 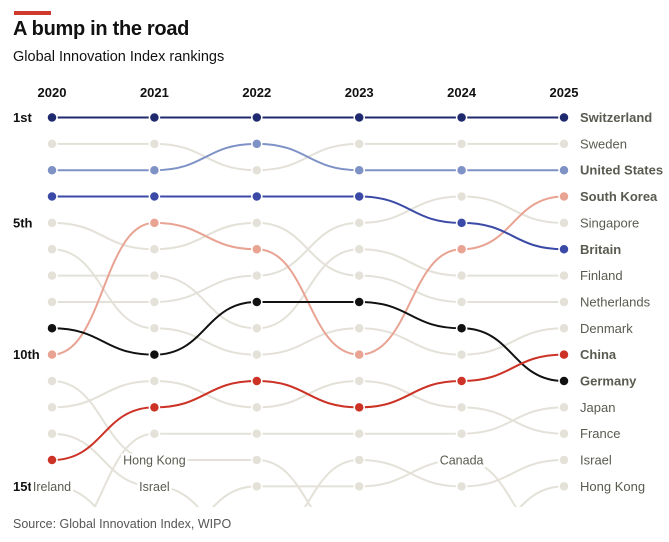 I want to click on series-line-britain, so click(x=308, y=223).